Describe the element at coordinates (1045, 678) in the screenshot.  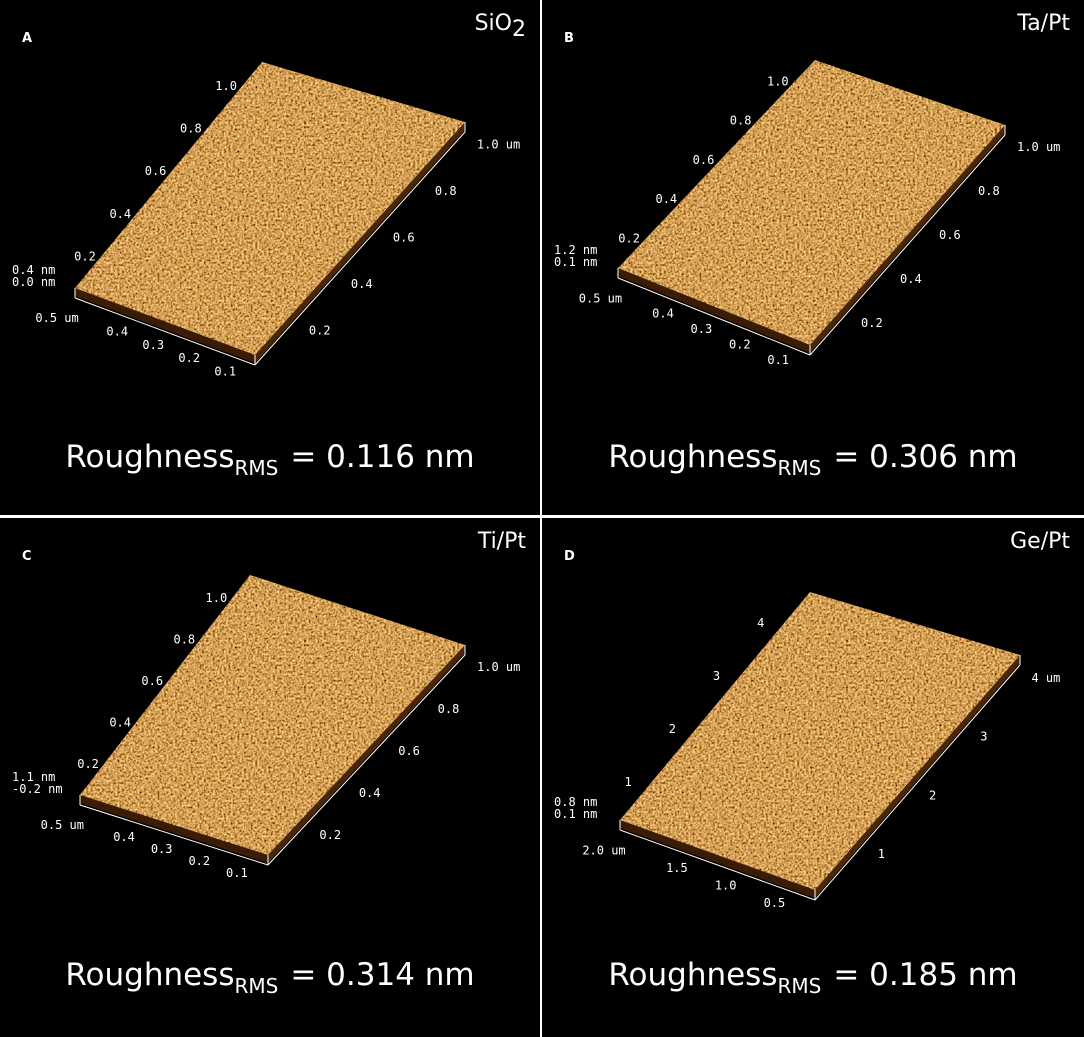
I see `right-axis-label: 4 um` at that location.